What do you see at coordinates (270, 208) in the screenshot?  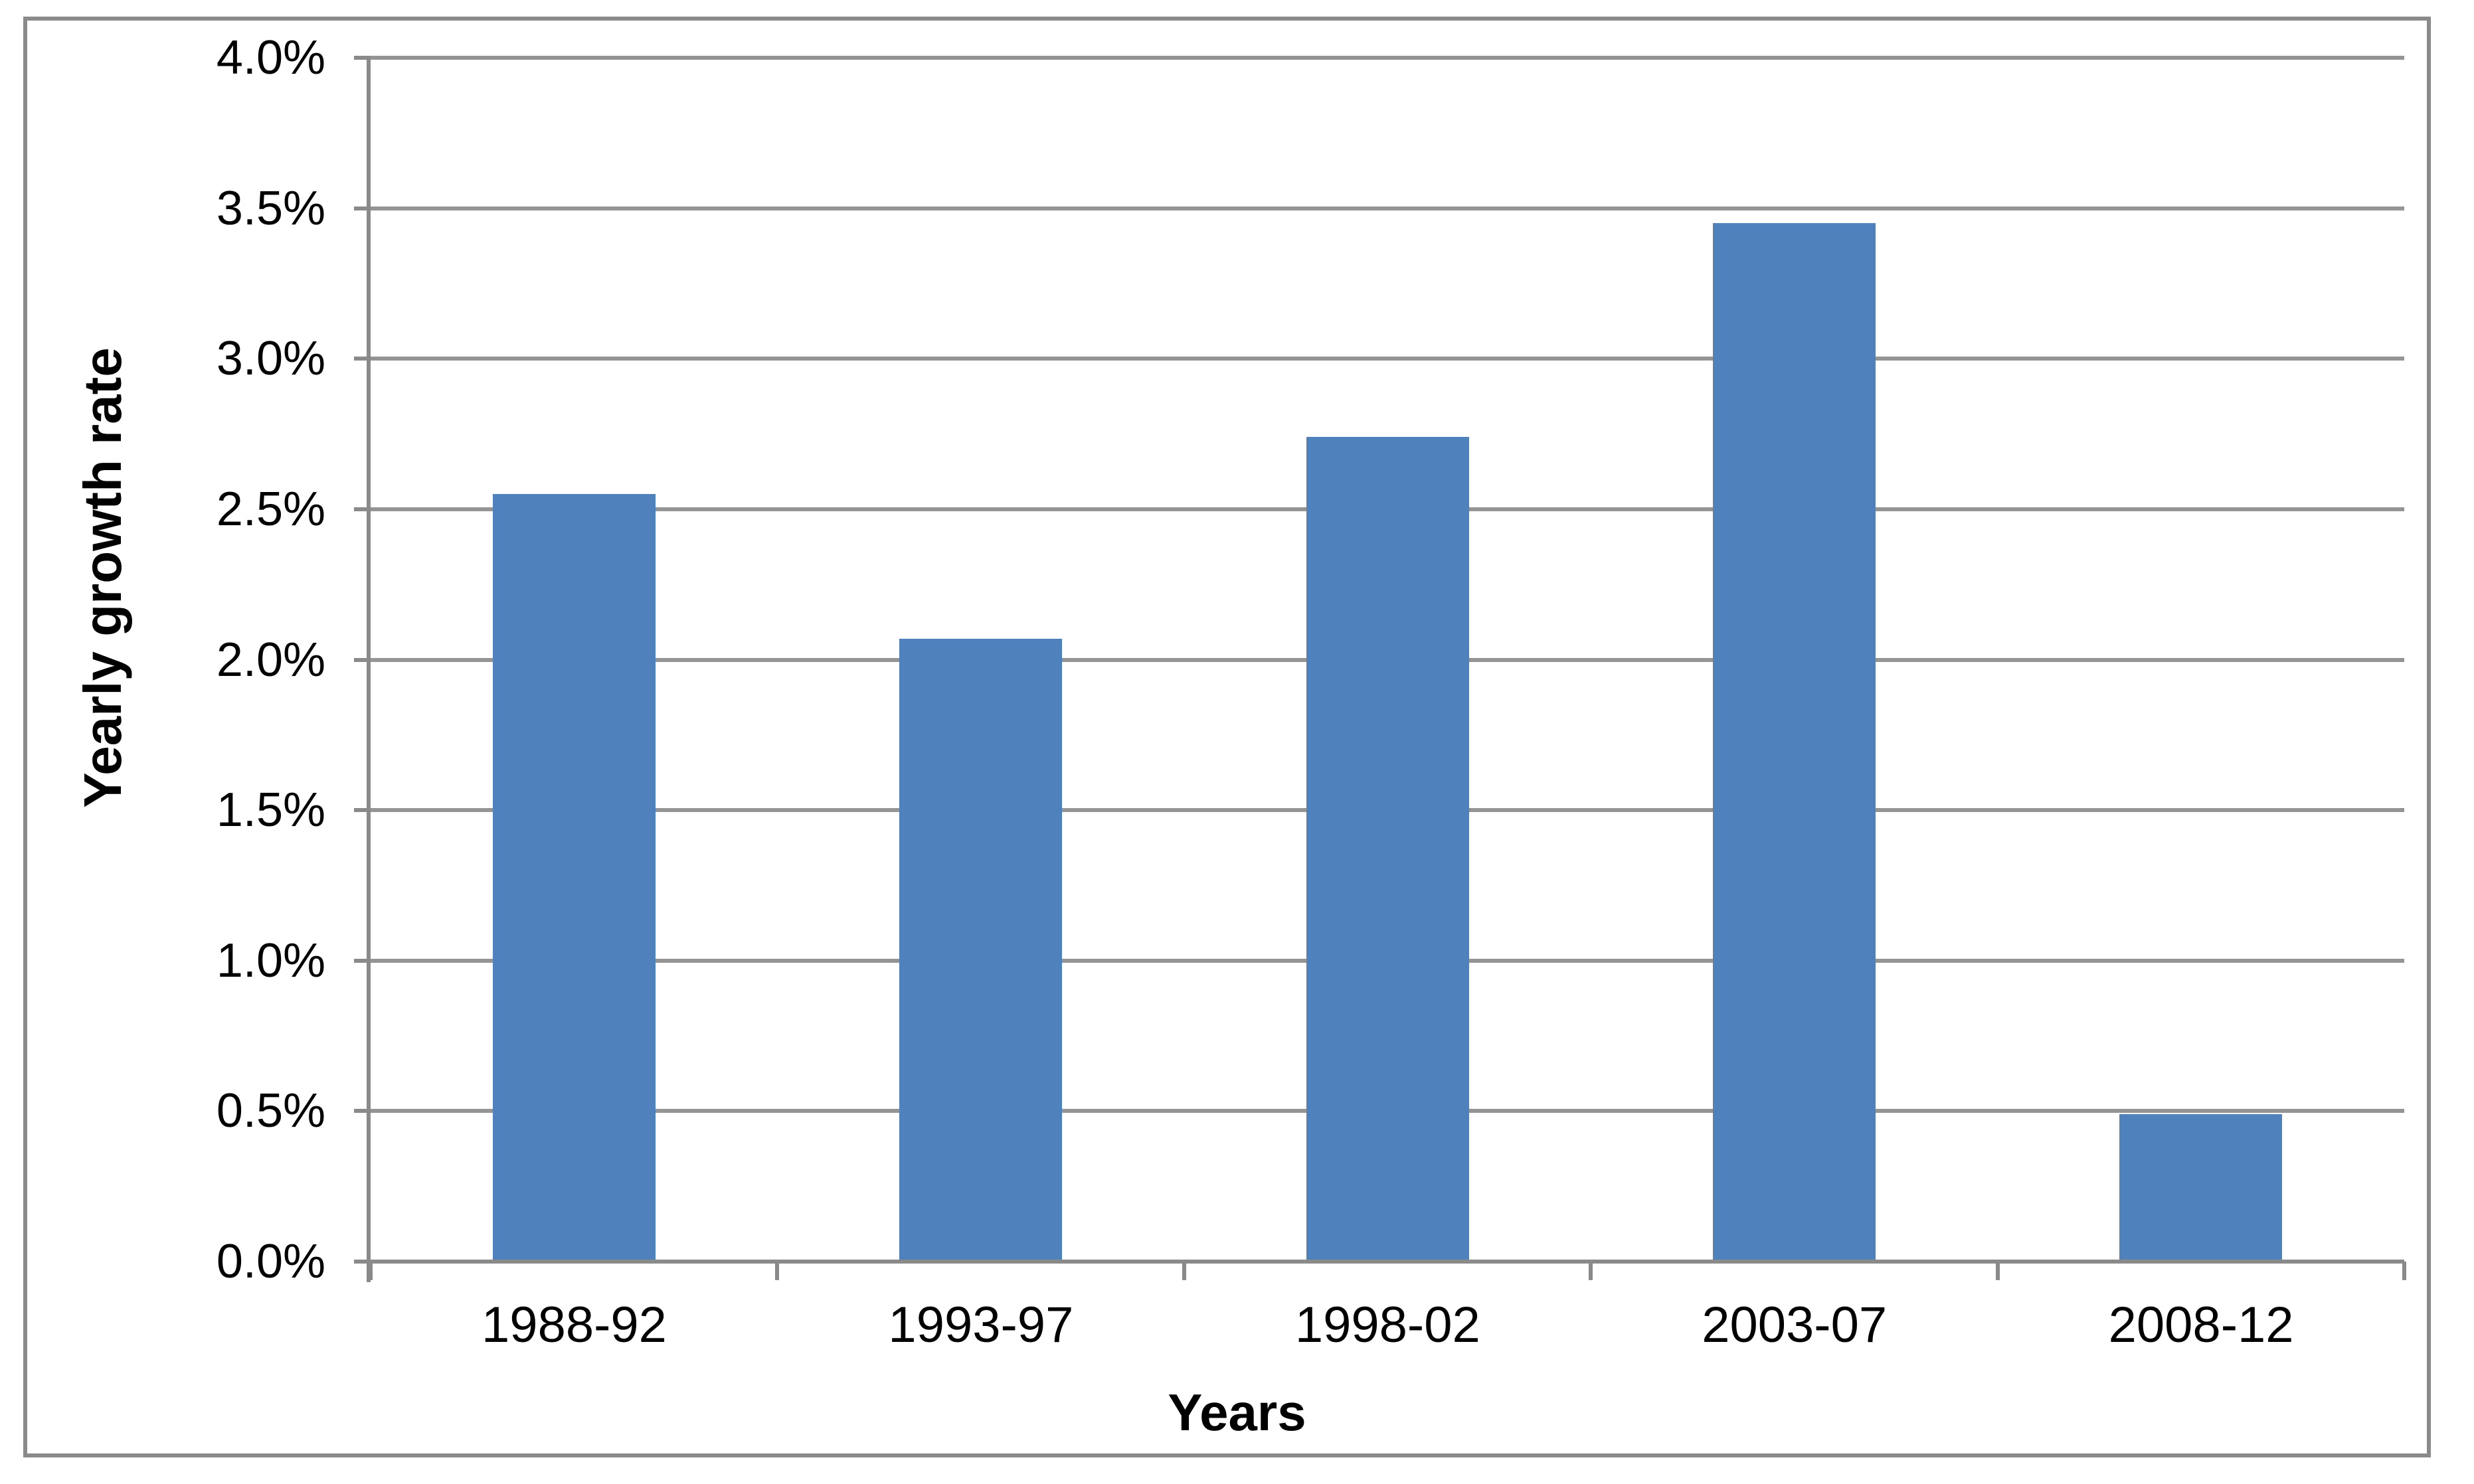 I see `y-tick-label: 3.5%` at bounding box center [270, 208].